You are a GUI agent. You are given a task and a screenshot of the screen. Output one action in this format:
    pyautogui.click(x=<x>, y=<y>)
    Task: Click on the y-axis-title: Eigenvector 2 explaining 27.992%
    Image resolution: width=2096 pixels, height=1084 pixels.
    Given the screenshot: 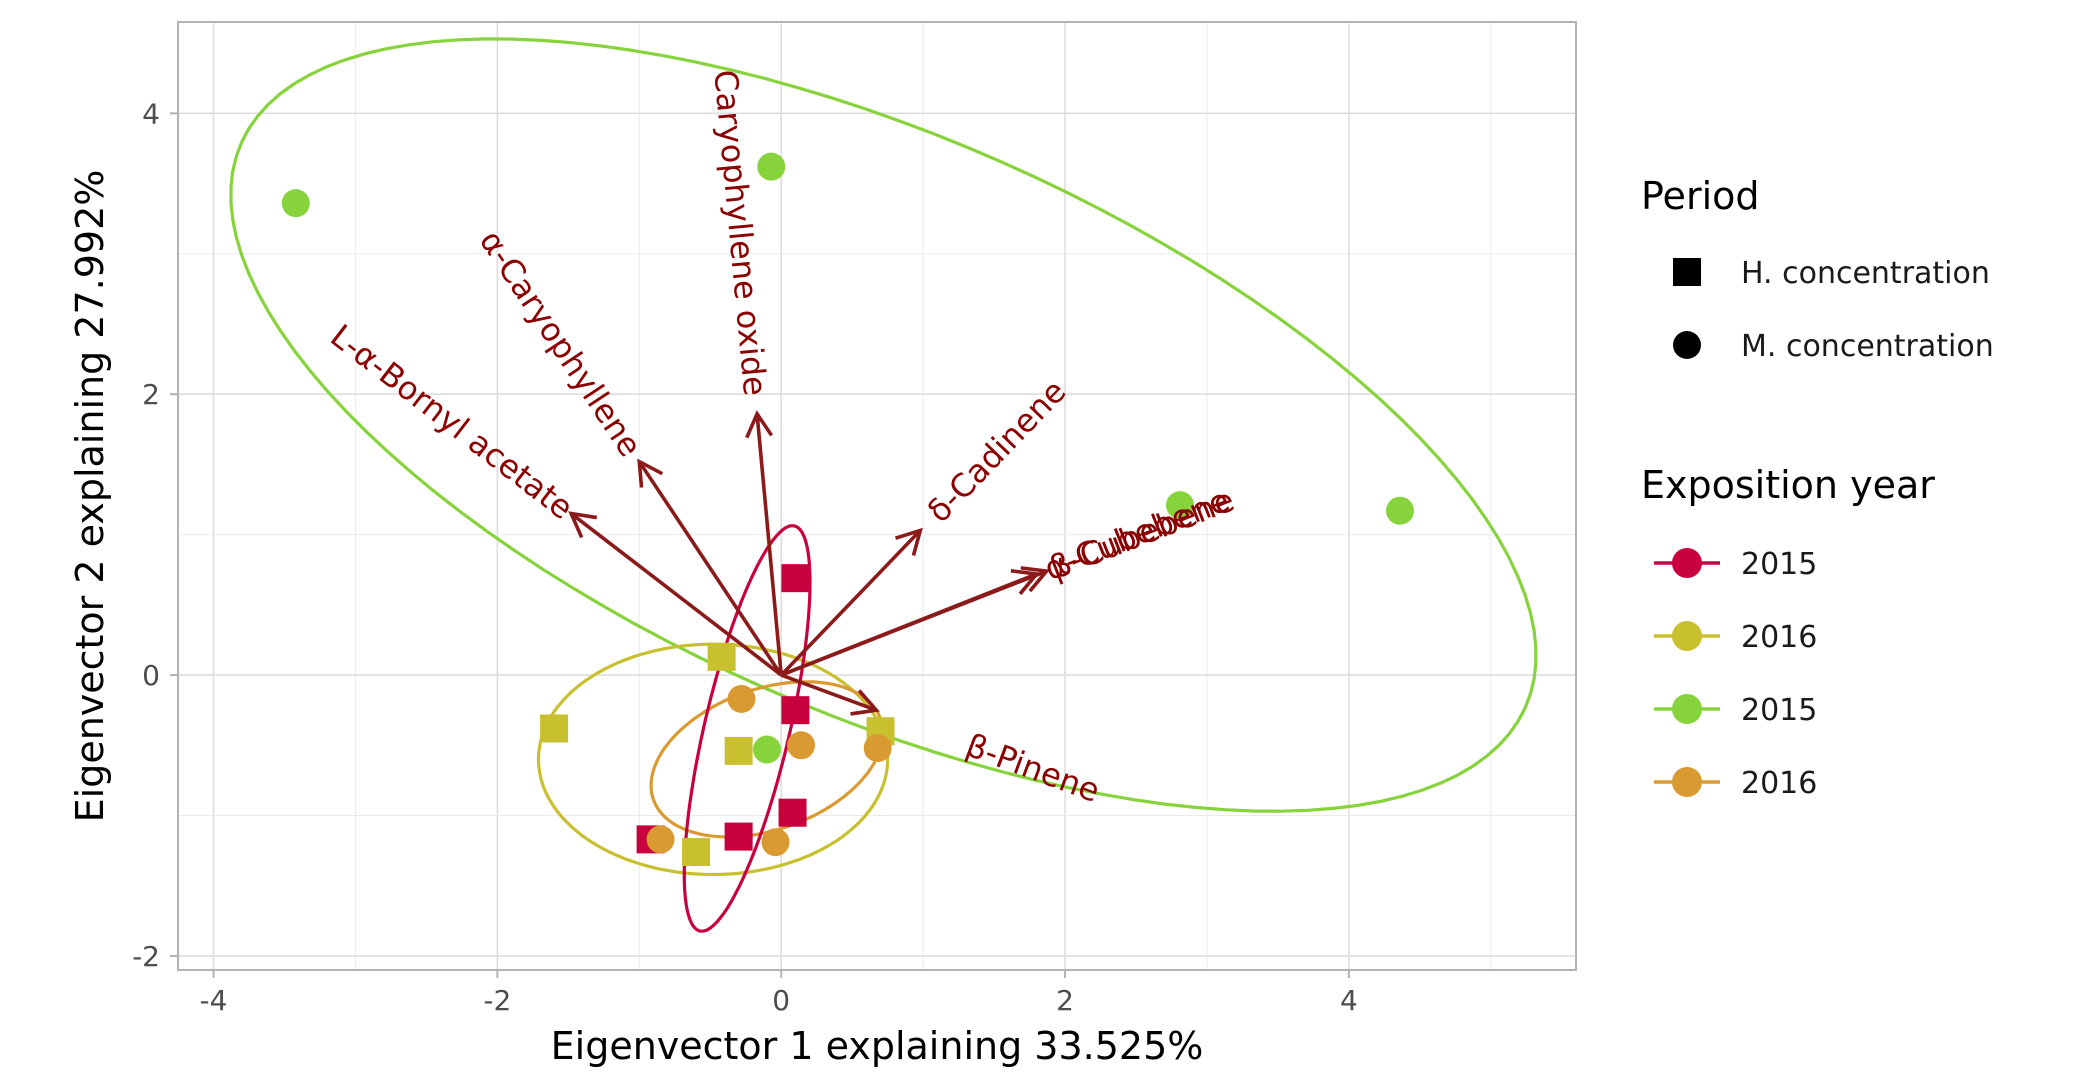 What is the action you would take?
    pyautogui.click(x=90, y=496)
    